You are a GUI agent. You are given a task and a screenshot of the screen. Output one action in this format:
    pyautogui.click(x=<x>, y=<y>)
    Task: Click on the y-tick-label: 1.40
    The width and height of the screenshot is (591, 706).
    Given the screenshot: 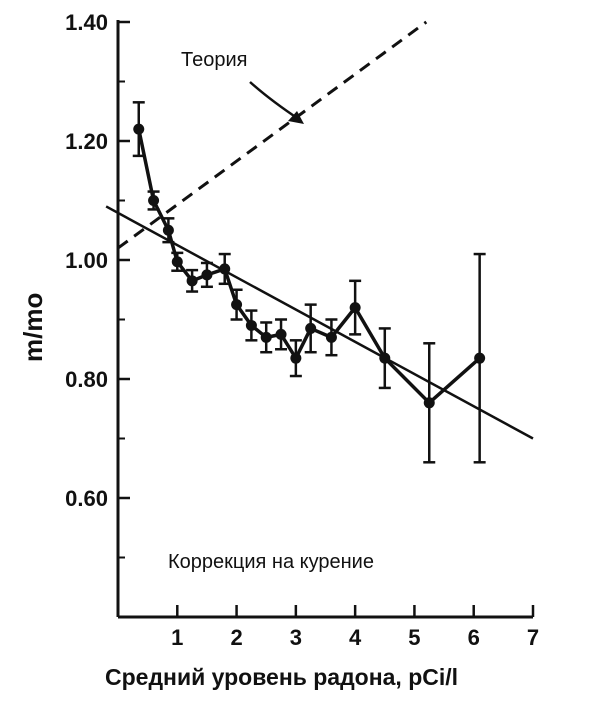 What is the action you would take?
    pyautogui.click(x=86, y=22)
    